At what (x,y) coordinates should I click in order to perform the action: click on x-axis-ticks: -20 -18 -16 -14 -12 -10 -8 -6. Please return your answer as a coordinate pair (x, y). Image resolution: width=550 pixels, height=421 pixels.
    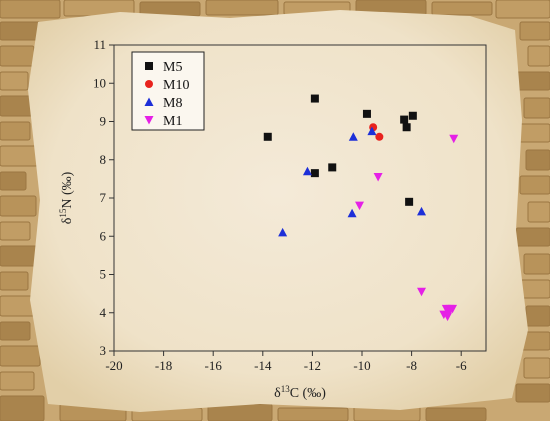
    Looking at the image, I should click on (286, 362).